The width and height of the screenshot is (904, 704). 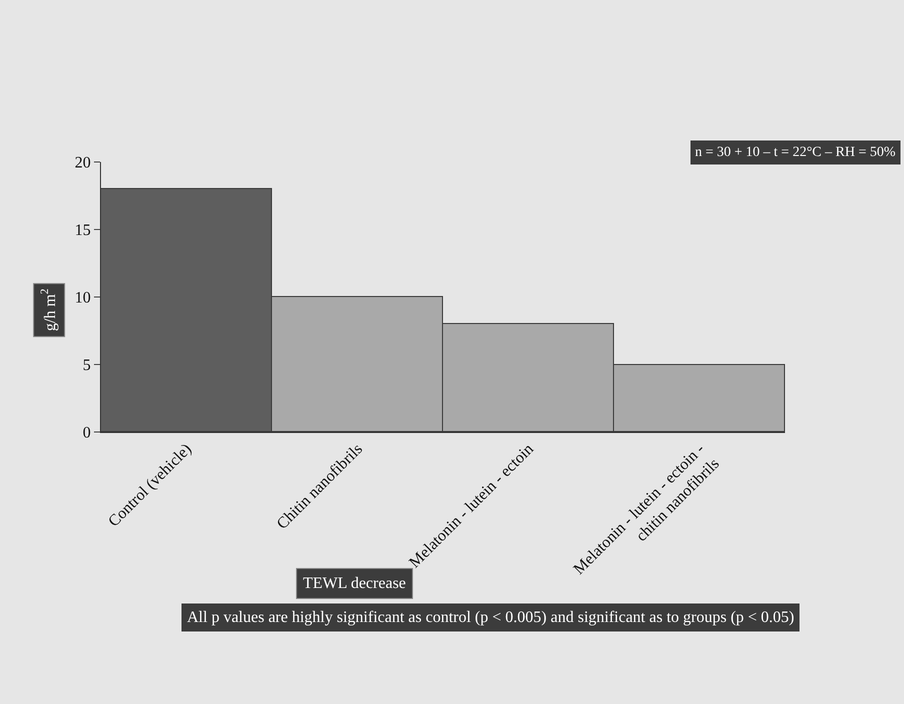 What do you see at coordinates (82, 231) in the screenshot?
I see `y-tick-label: 15` at bounding box center [82, 231].